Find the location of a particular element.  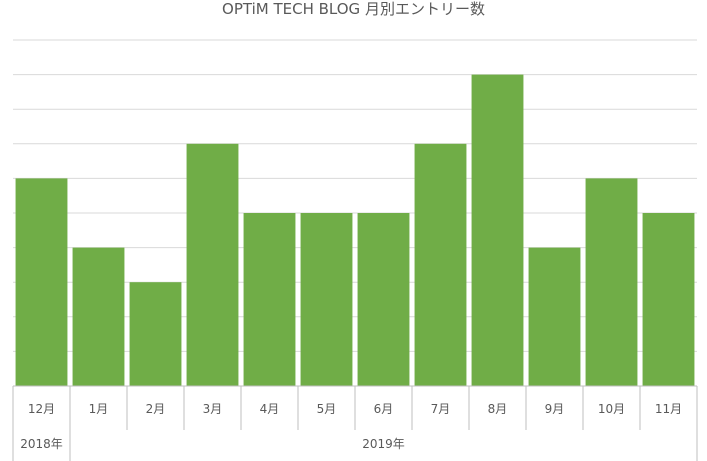

x-tick-label: 3月 is located at coordinates (213, 409).